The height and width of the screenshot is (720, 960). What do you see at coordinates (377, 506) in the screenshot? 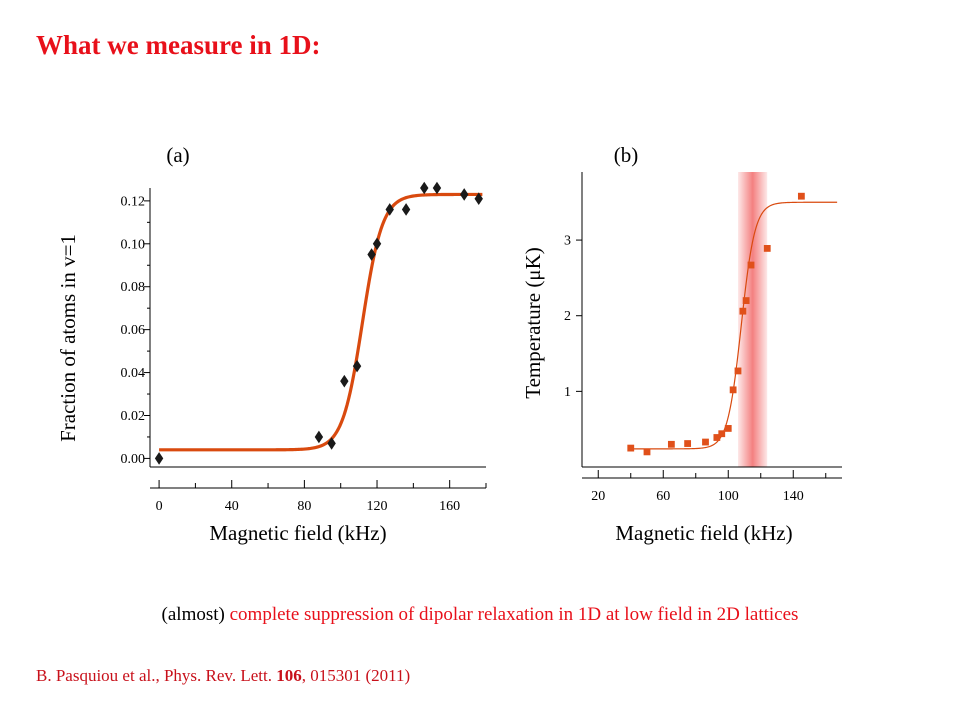
I see `x-tick-label: 120` at bounding box center [377, 506].